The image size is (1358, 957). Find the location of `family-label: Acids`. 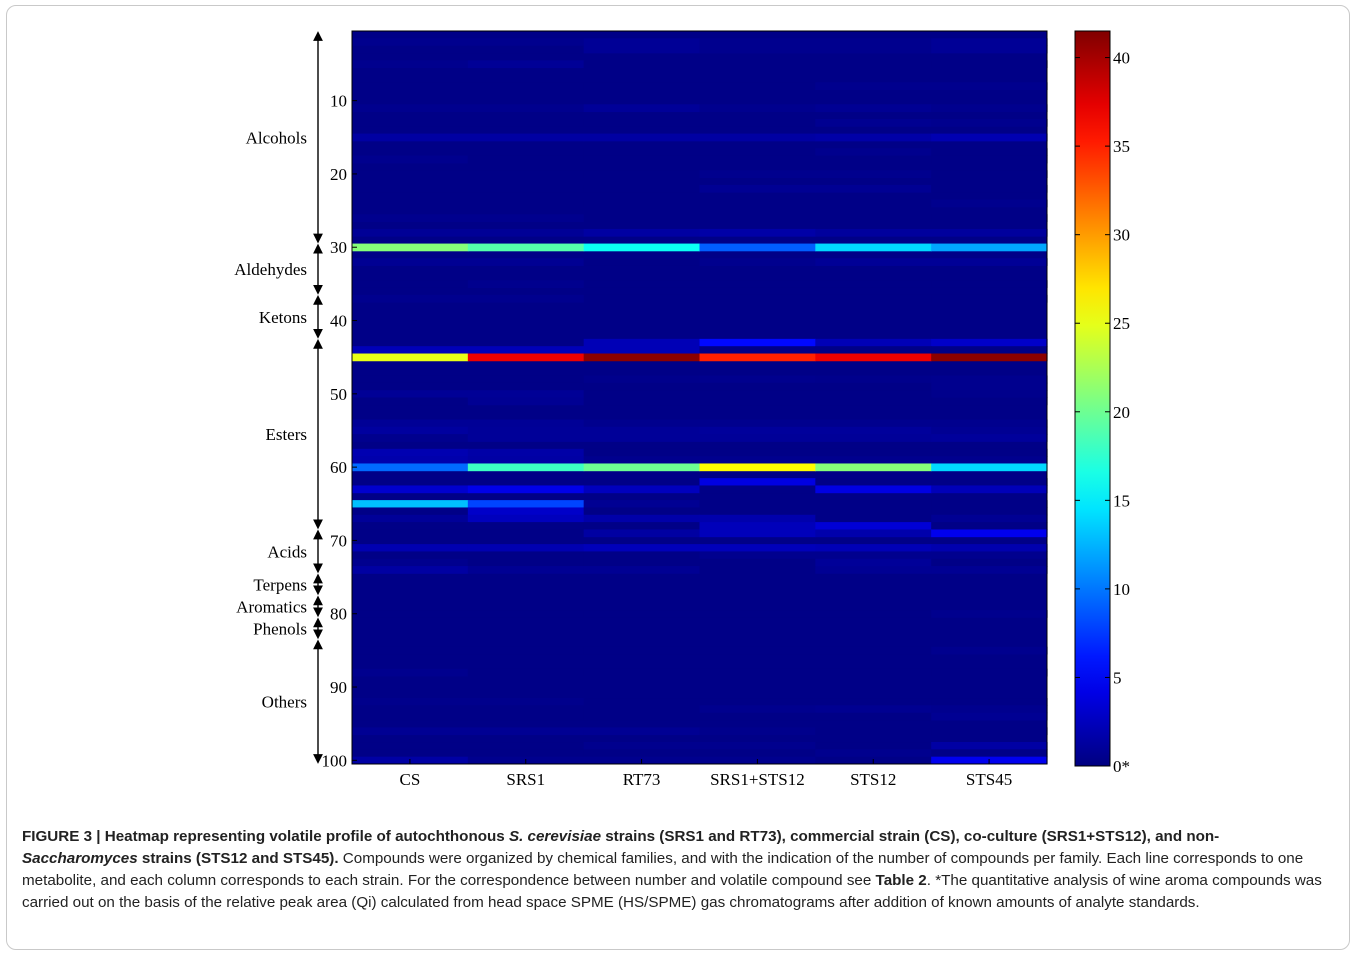

family-label: Acids is located at coordinates (287, 551).